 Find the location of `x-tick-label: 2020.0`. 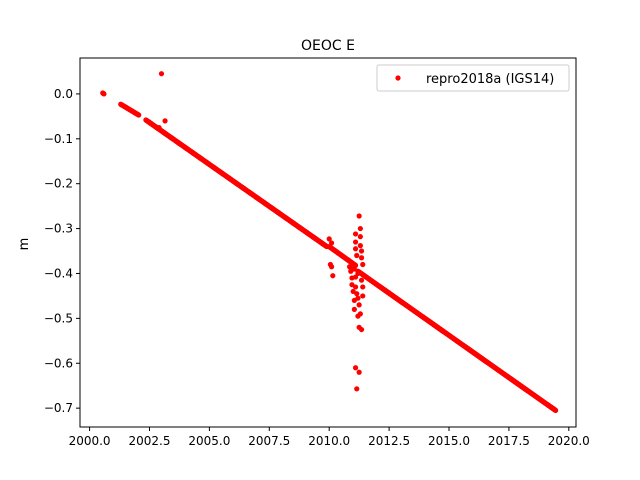

x-tick-label: 2020.0 is located at coordinates (569, 441).